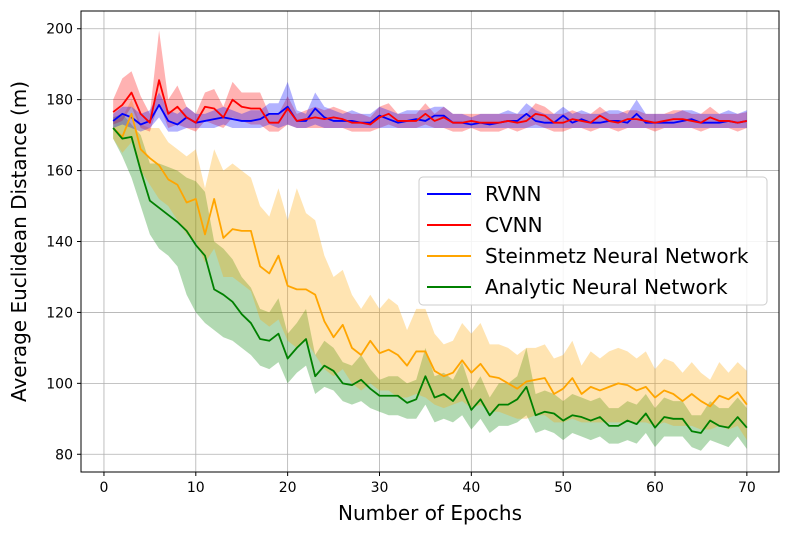  What do you see at coordinates (59, 101) in the screenshot?
I see `y-tick-label: 180` at bounding box center [59, 101].